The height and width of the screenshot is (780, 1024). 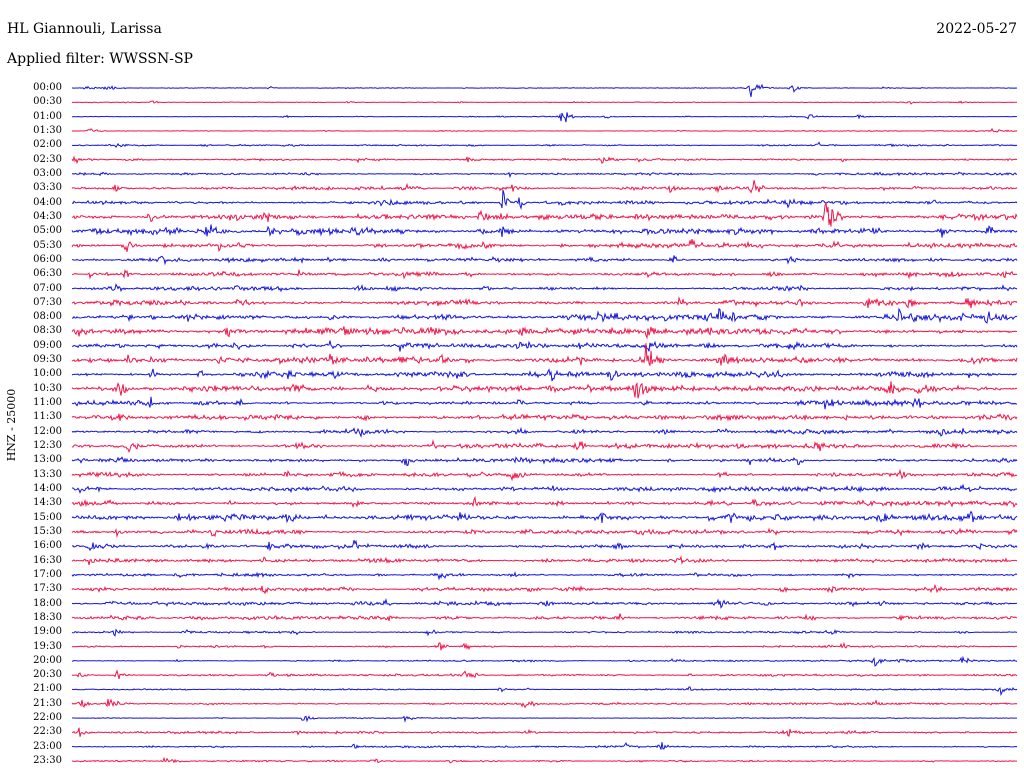 What do you see at coordinates (47, 360) in the screenshot?
I see `time-tick-label: 09:30` at bounding box center [47, 360].